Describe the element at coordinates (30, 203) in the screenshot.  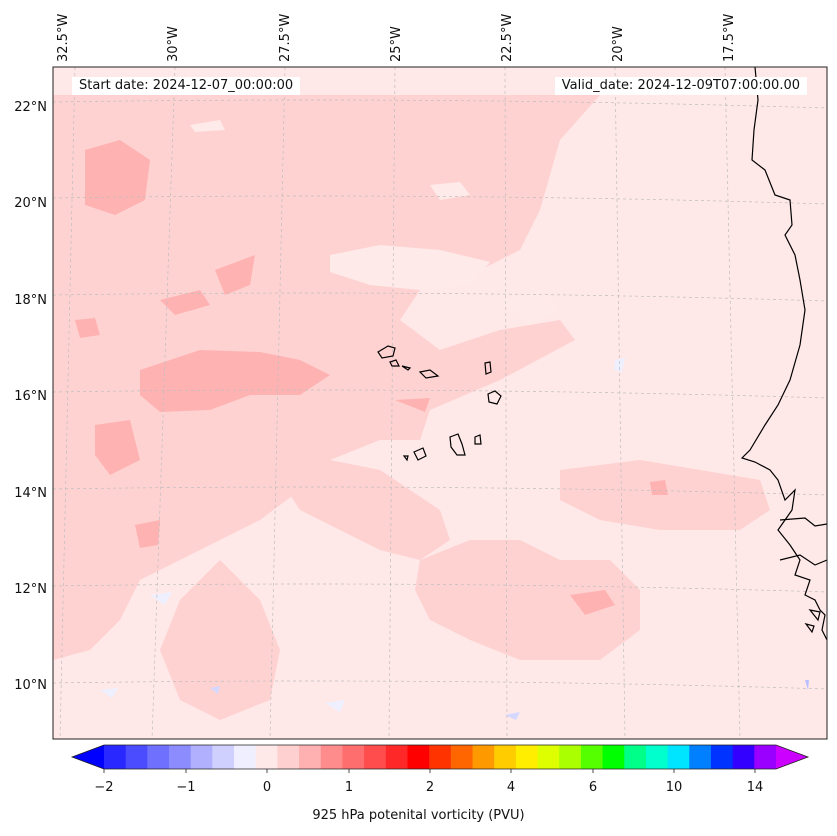
I see `lat-label-1: 20°N` at that location.